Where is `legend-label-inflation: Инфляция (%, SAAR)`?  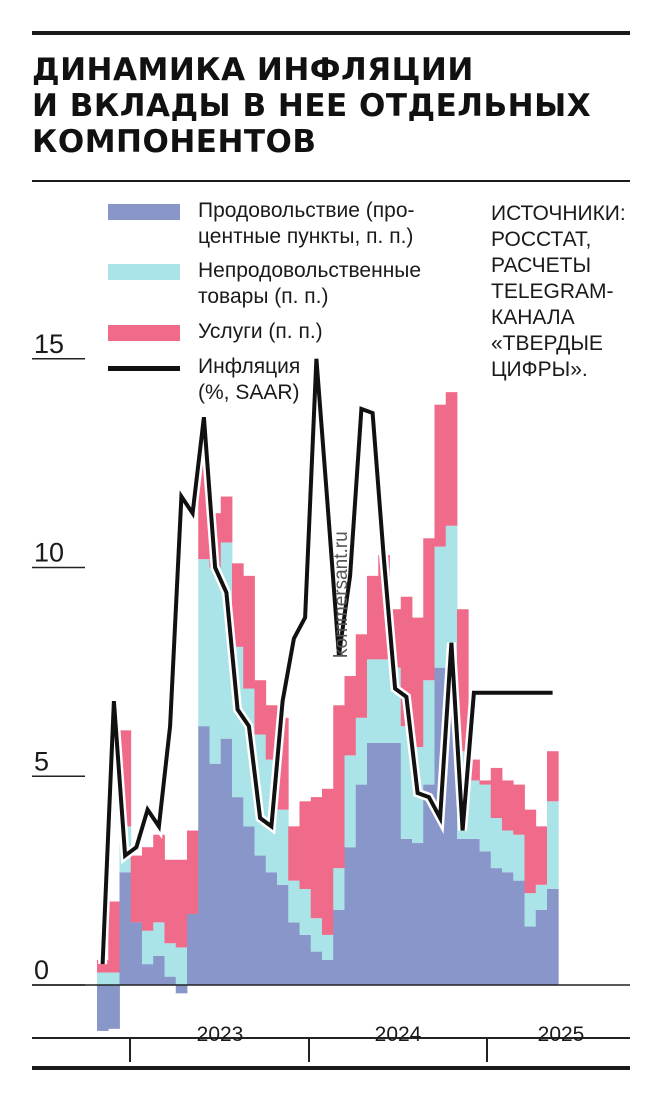
legend-label-inflation: Инфляция (%, SAAR) is located at coordinates (249, 380).